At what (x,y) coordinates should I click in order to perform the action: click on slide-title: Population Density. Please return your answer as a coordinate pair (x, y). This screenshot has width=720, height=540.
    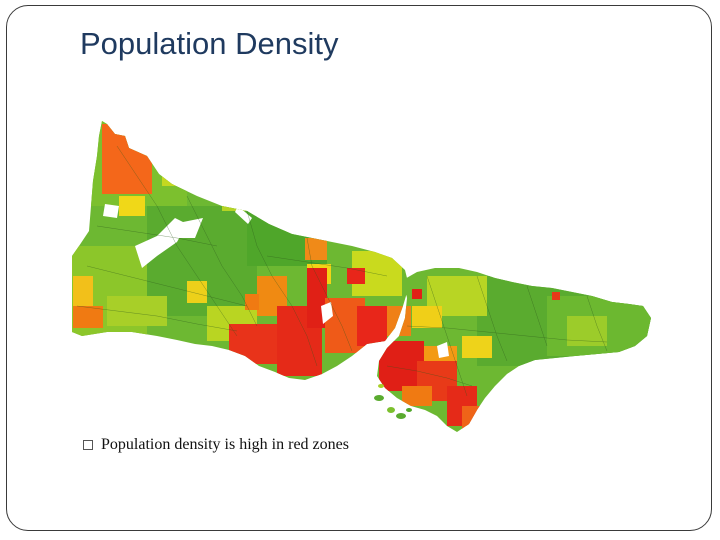
    Looking at the image, I should click on (209, 43).